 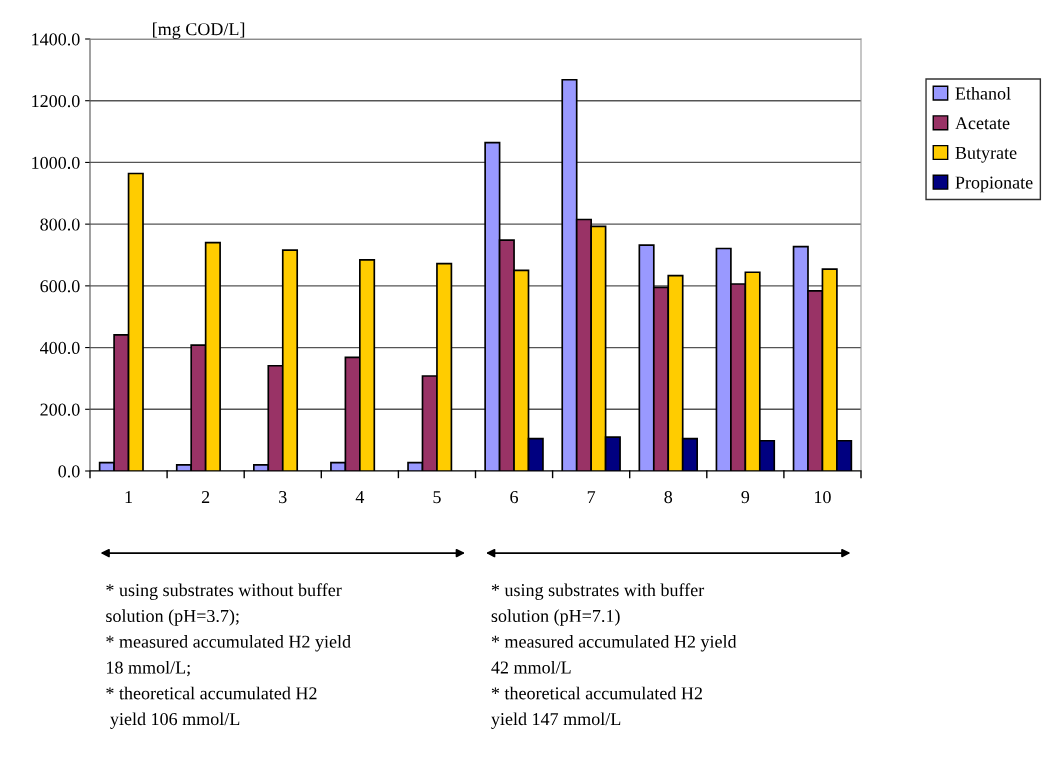 I want to click on y-tick-label: 600.0, so click(x=60, y=286).